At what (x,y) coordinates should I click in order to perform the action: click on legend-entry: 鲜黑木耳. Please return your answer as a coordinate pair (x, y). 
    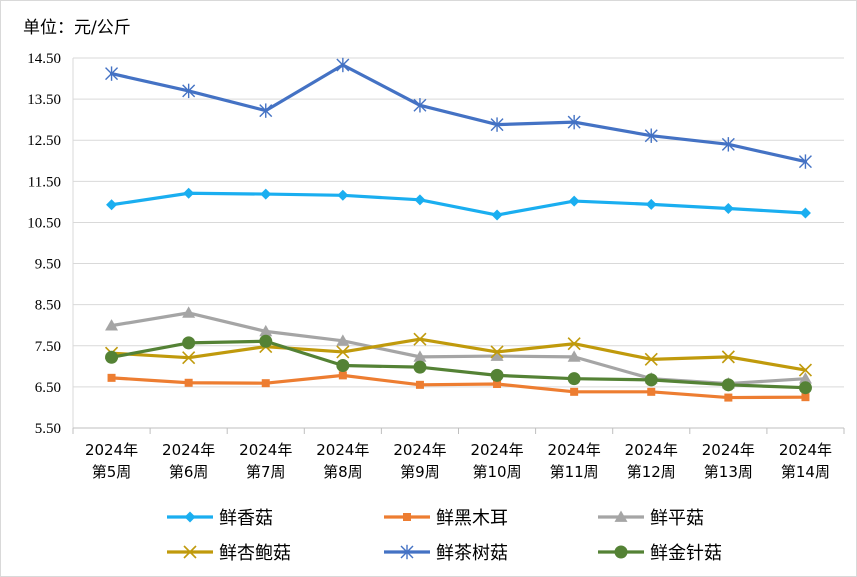
    Looking at the image, I should click on (446, 518).